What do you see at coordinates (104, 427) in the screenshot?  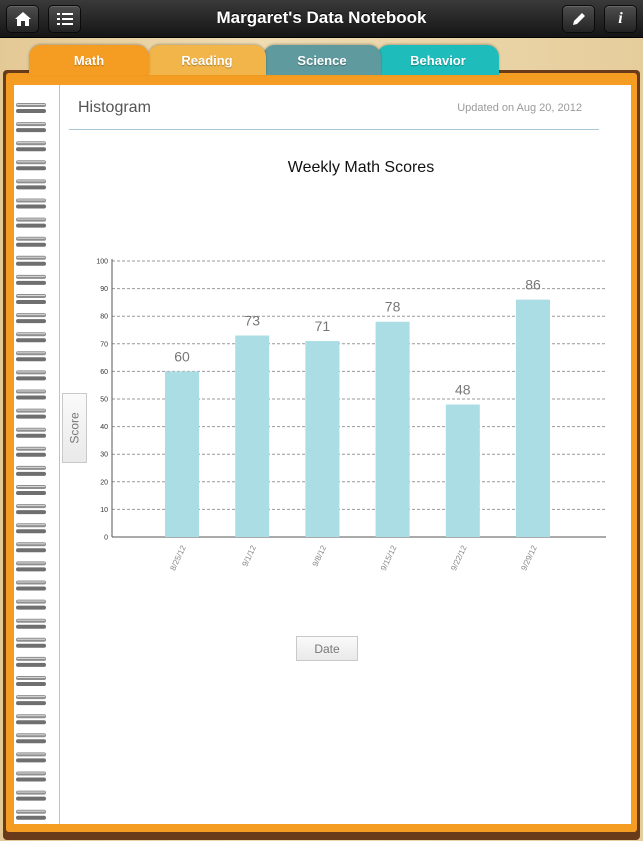 I see `y-tick-label: 40` at bounding box center [104, 427].